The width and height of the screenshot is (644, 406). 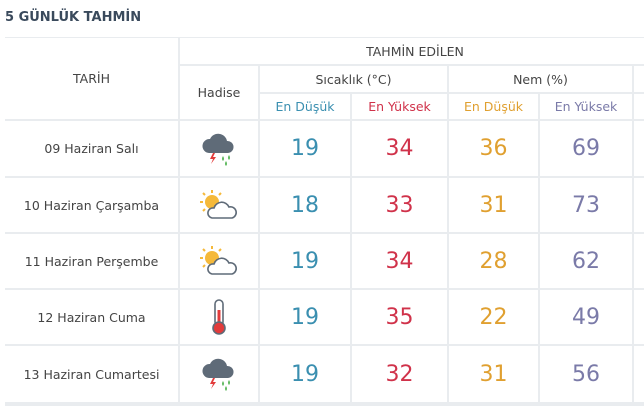 I want to click on value-cell: 69, so click(x=586, y=148).